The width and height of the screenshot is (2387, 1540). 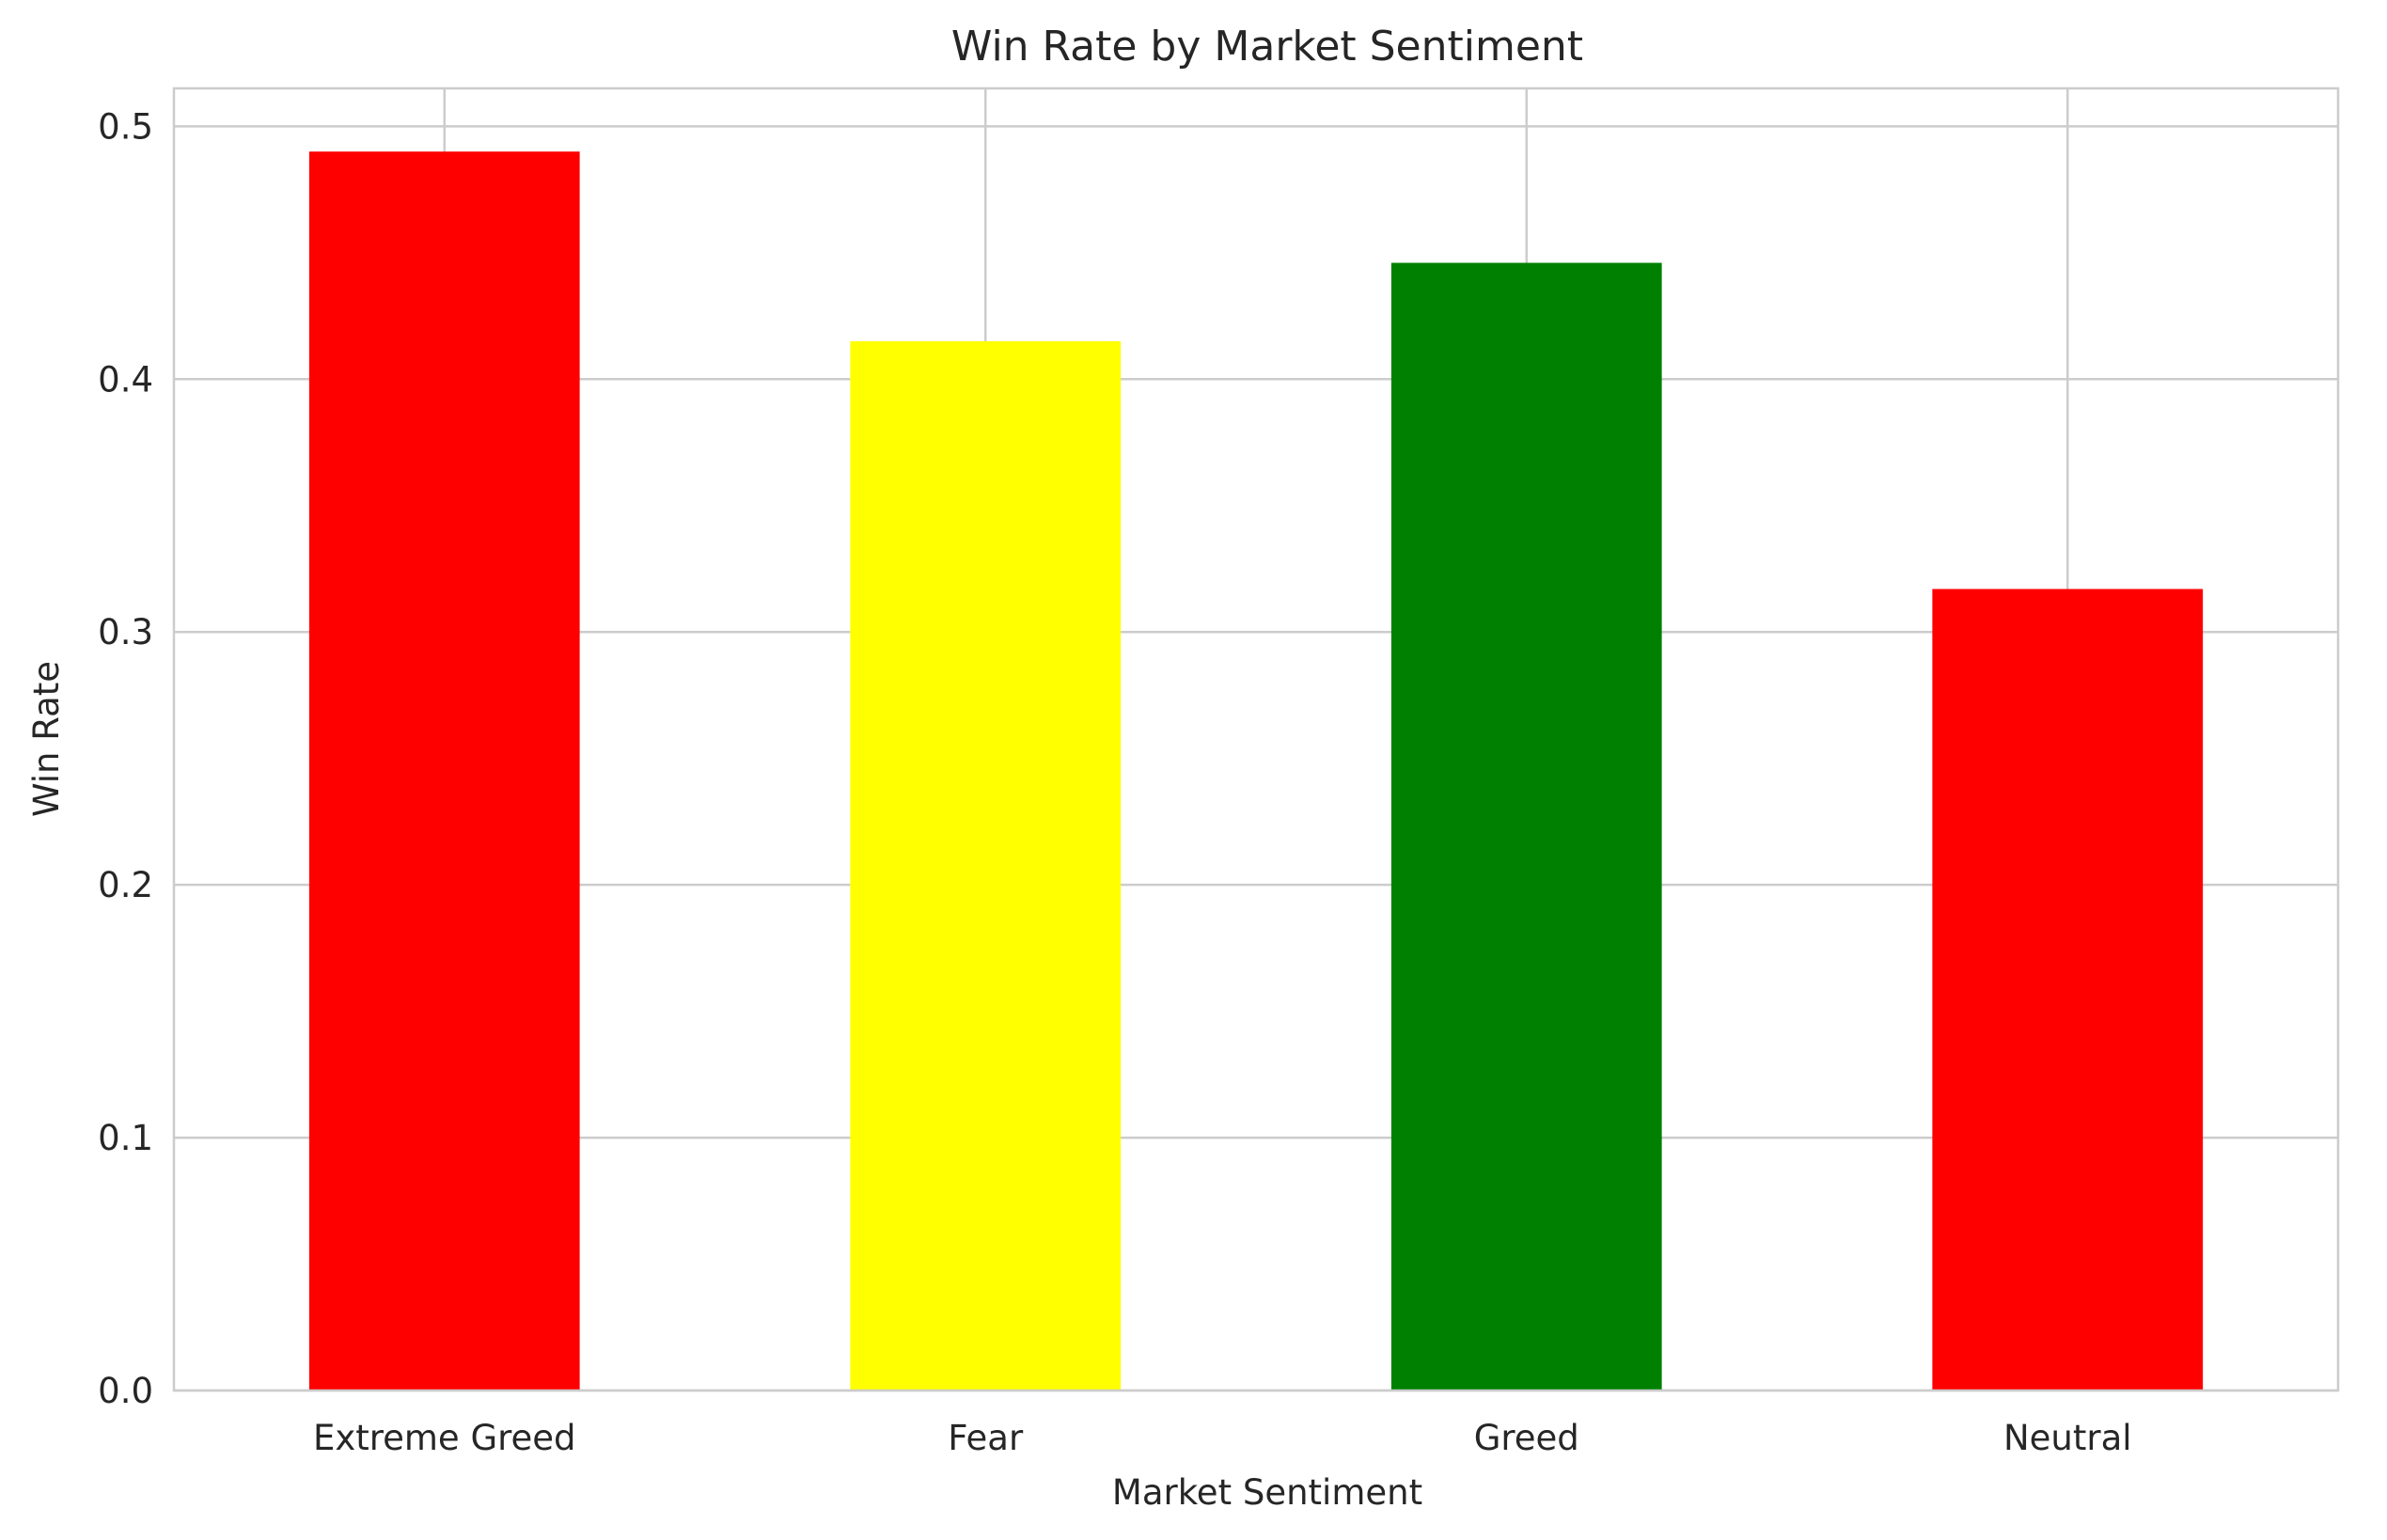 What do you see at coordinates (1267, 47) in the screenshot?
I see `chart-title: Win Rate by Market Sentiment` at bounding box center [1267, 47].